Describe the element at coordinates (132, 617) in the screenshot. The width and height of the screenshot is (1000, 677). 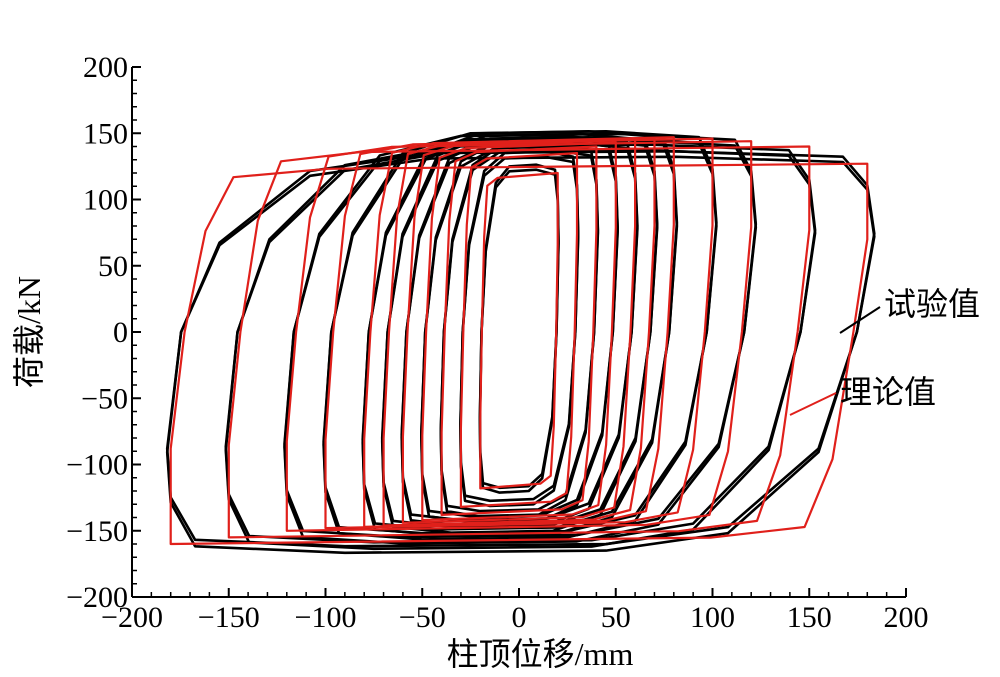
I see `x-tick-label: −200` at that location.